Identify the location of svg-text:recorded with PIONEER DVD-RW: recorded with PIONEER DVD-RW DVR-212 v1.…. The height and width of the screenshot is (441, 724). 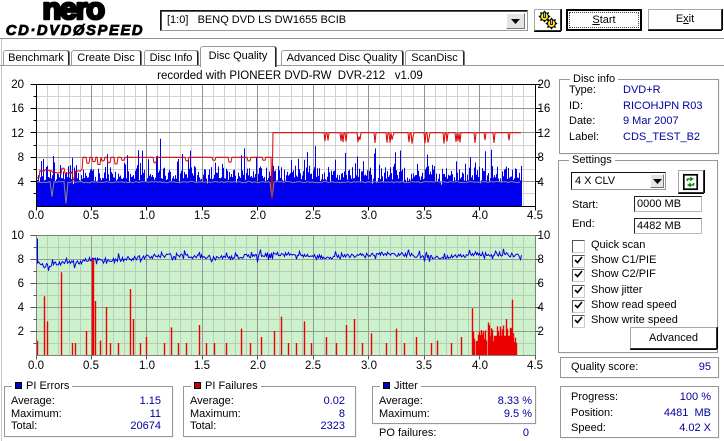
(290, 76).